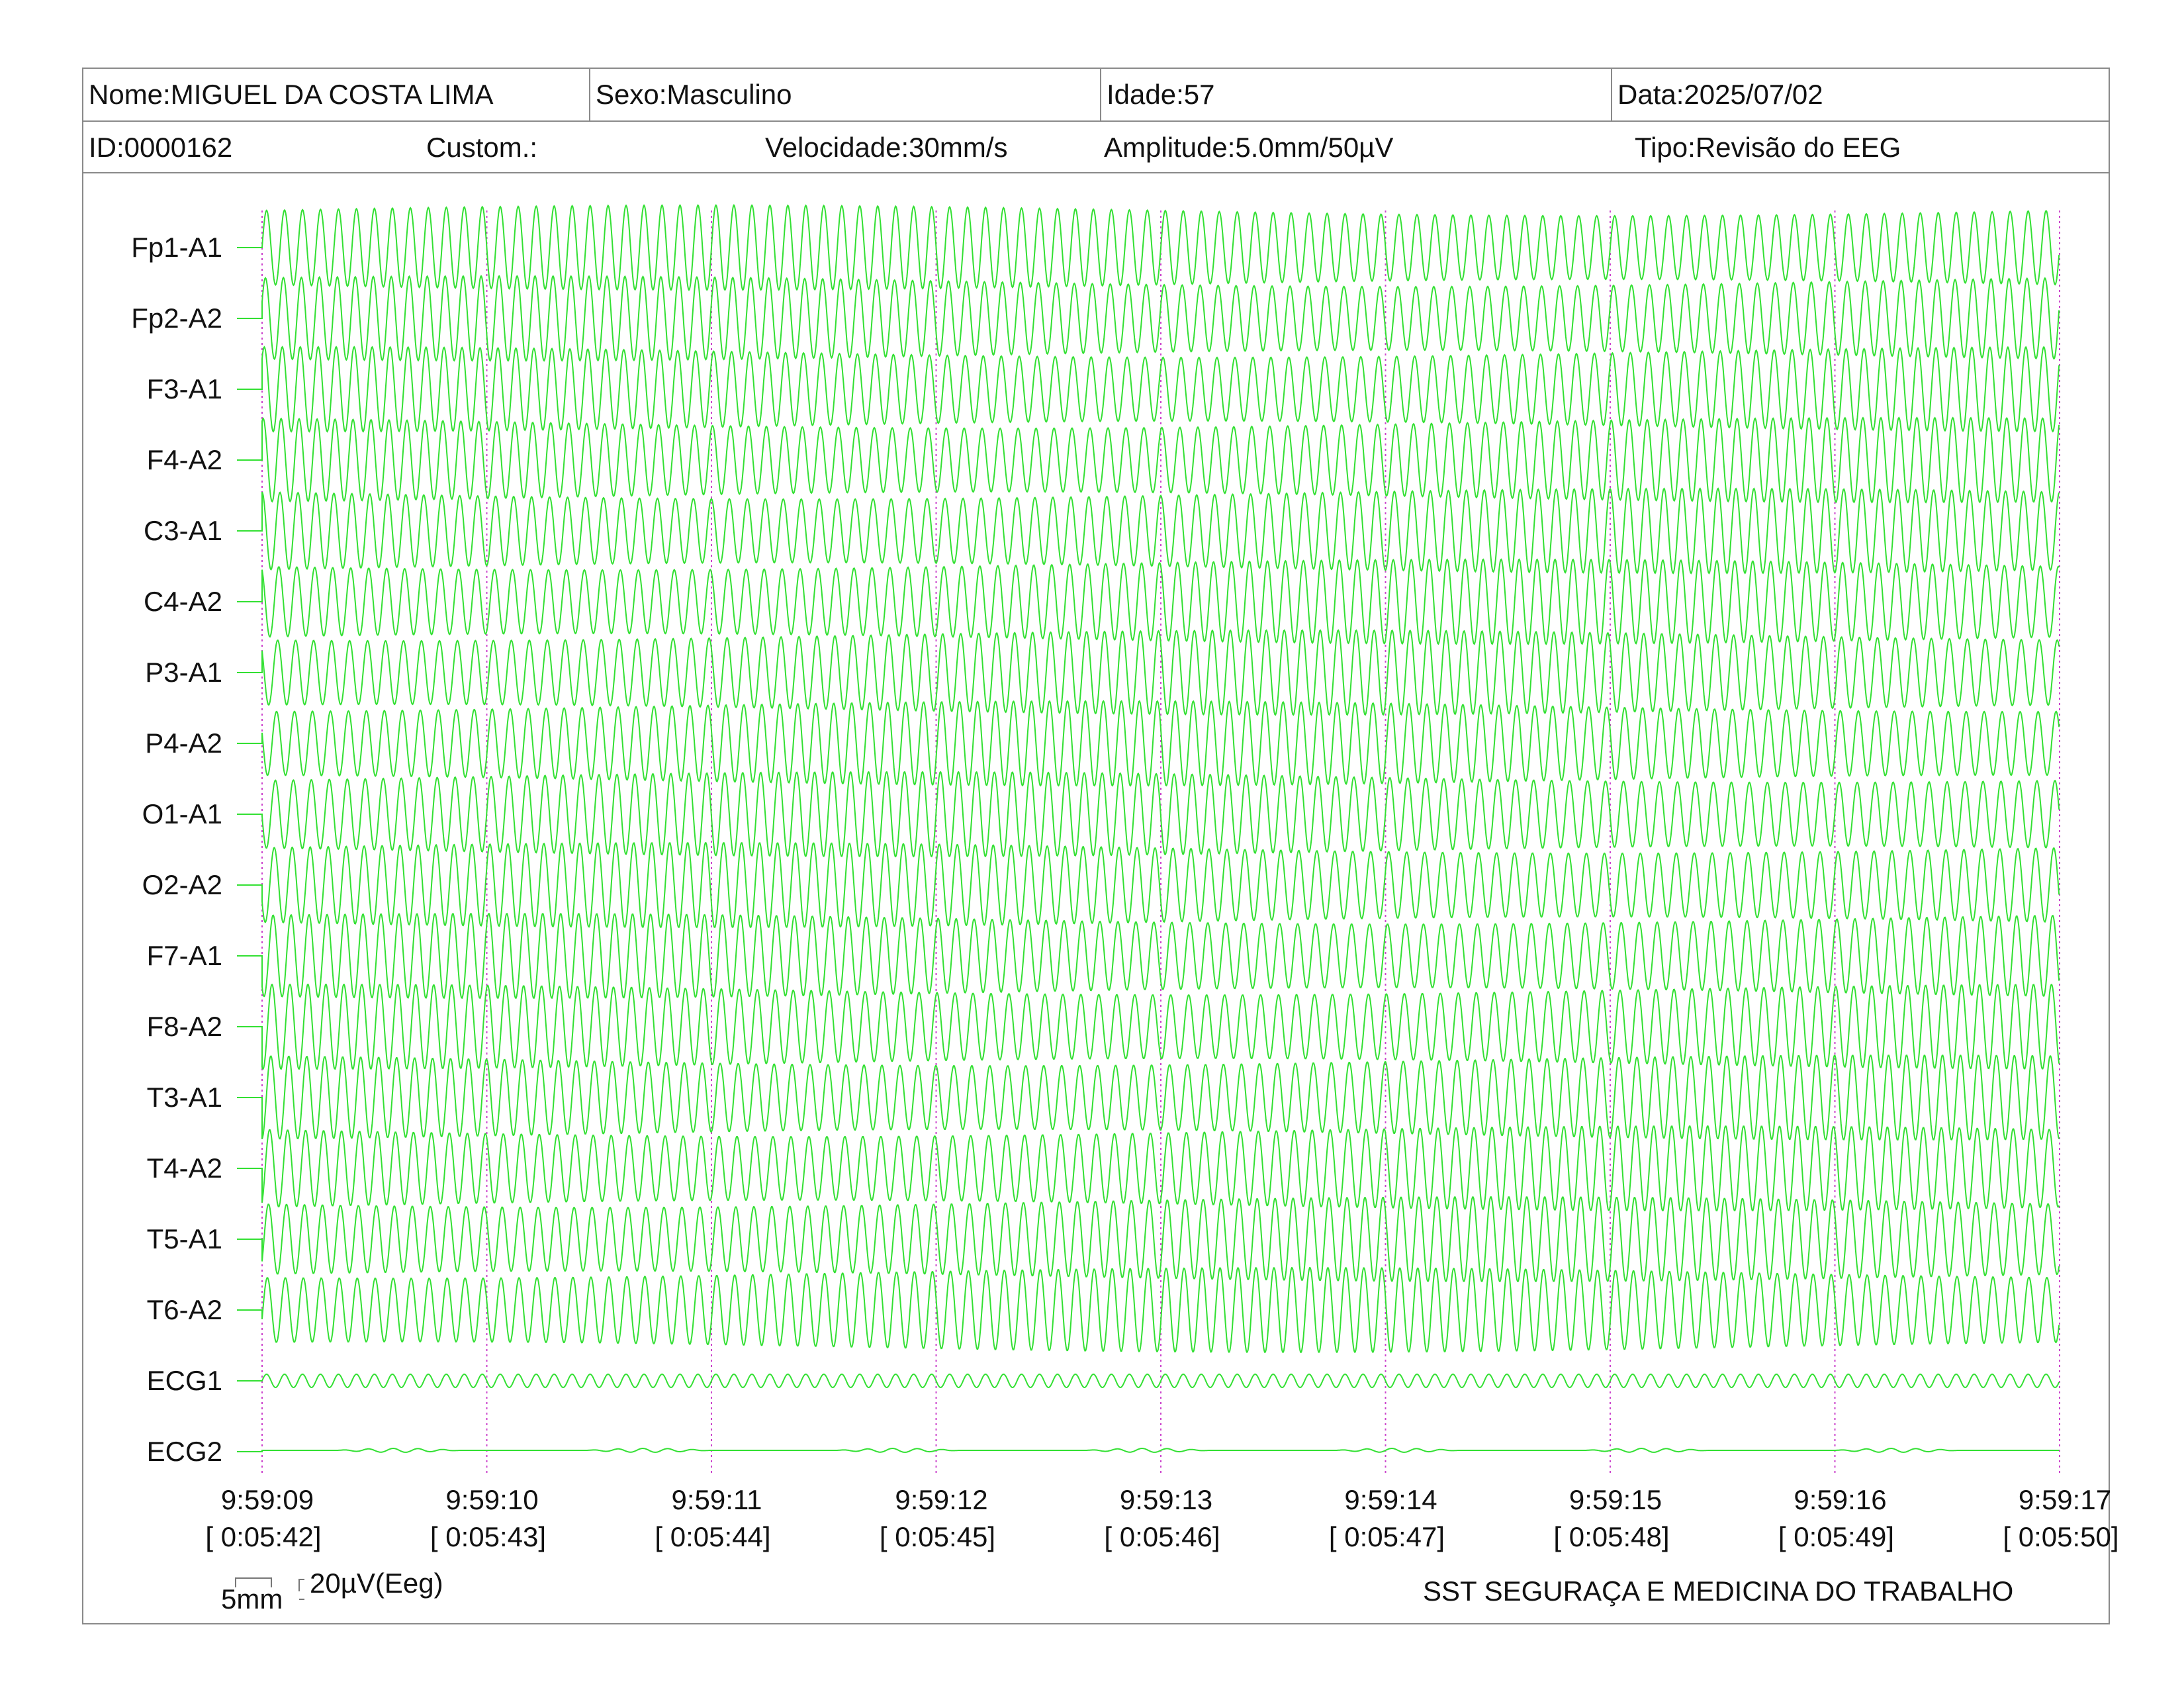 This screenshot has width=2184, height=1688. Describe the element at coordinates (1768, 147) in the screenshot. I see `exam-type: Tipo:Revisão do EEG` at that location.